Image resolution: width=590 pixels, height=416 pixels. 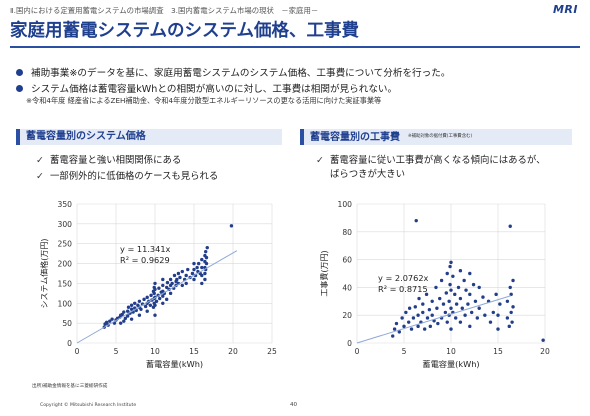 I want to click on right-section-note: ※補助対象の据付費(工事費含む), so click(x=440, y=136).